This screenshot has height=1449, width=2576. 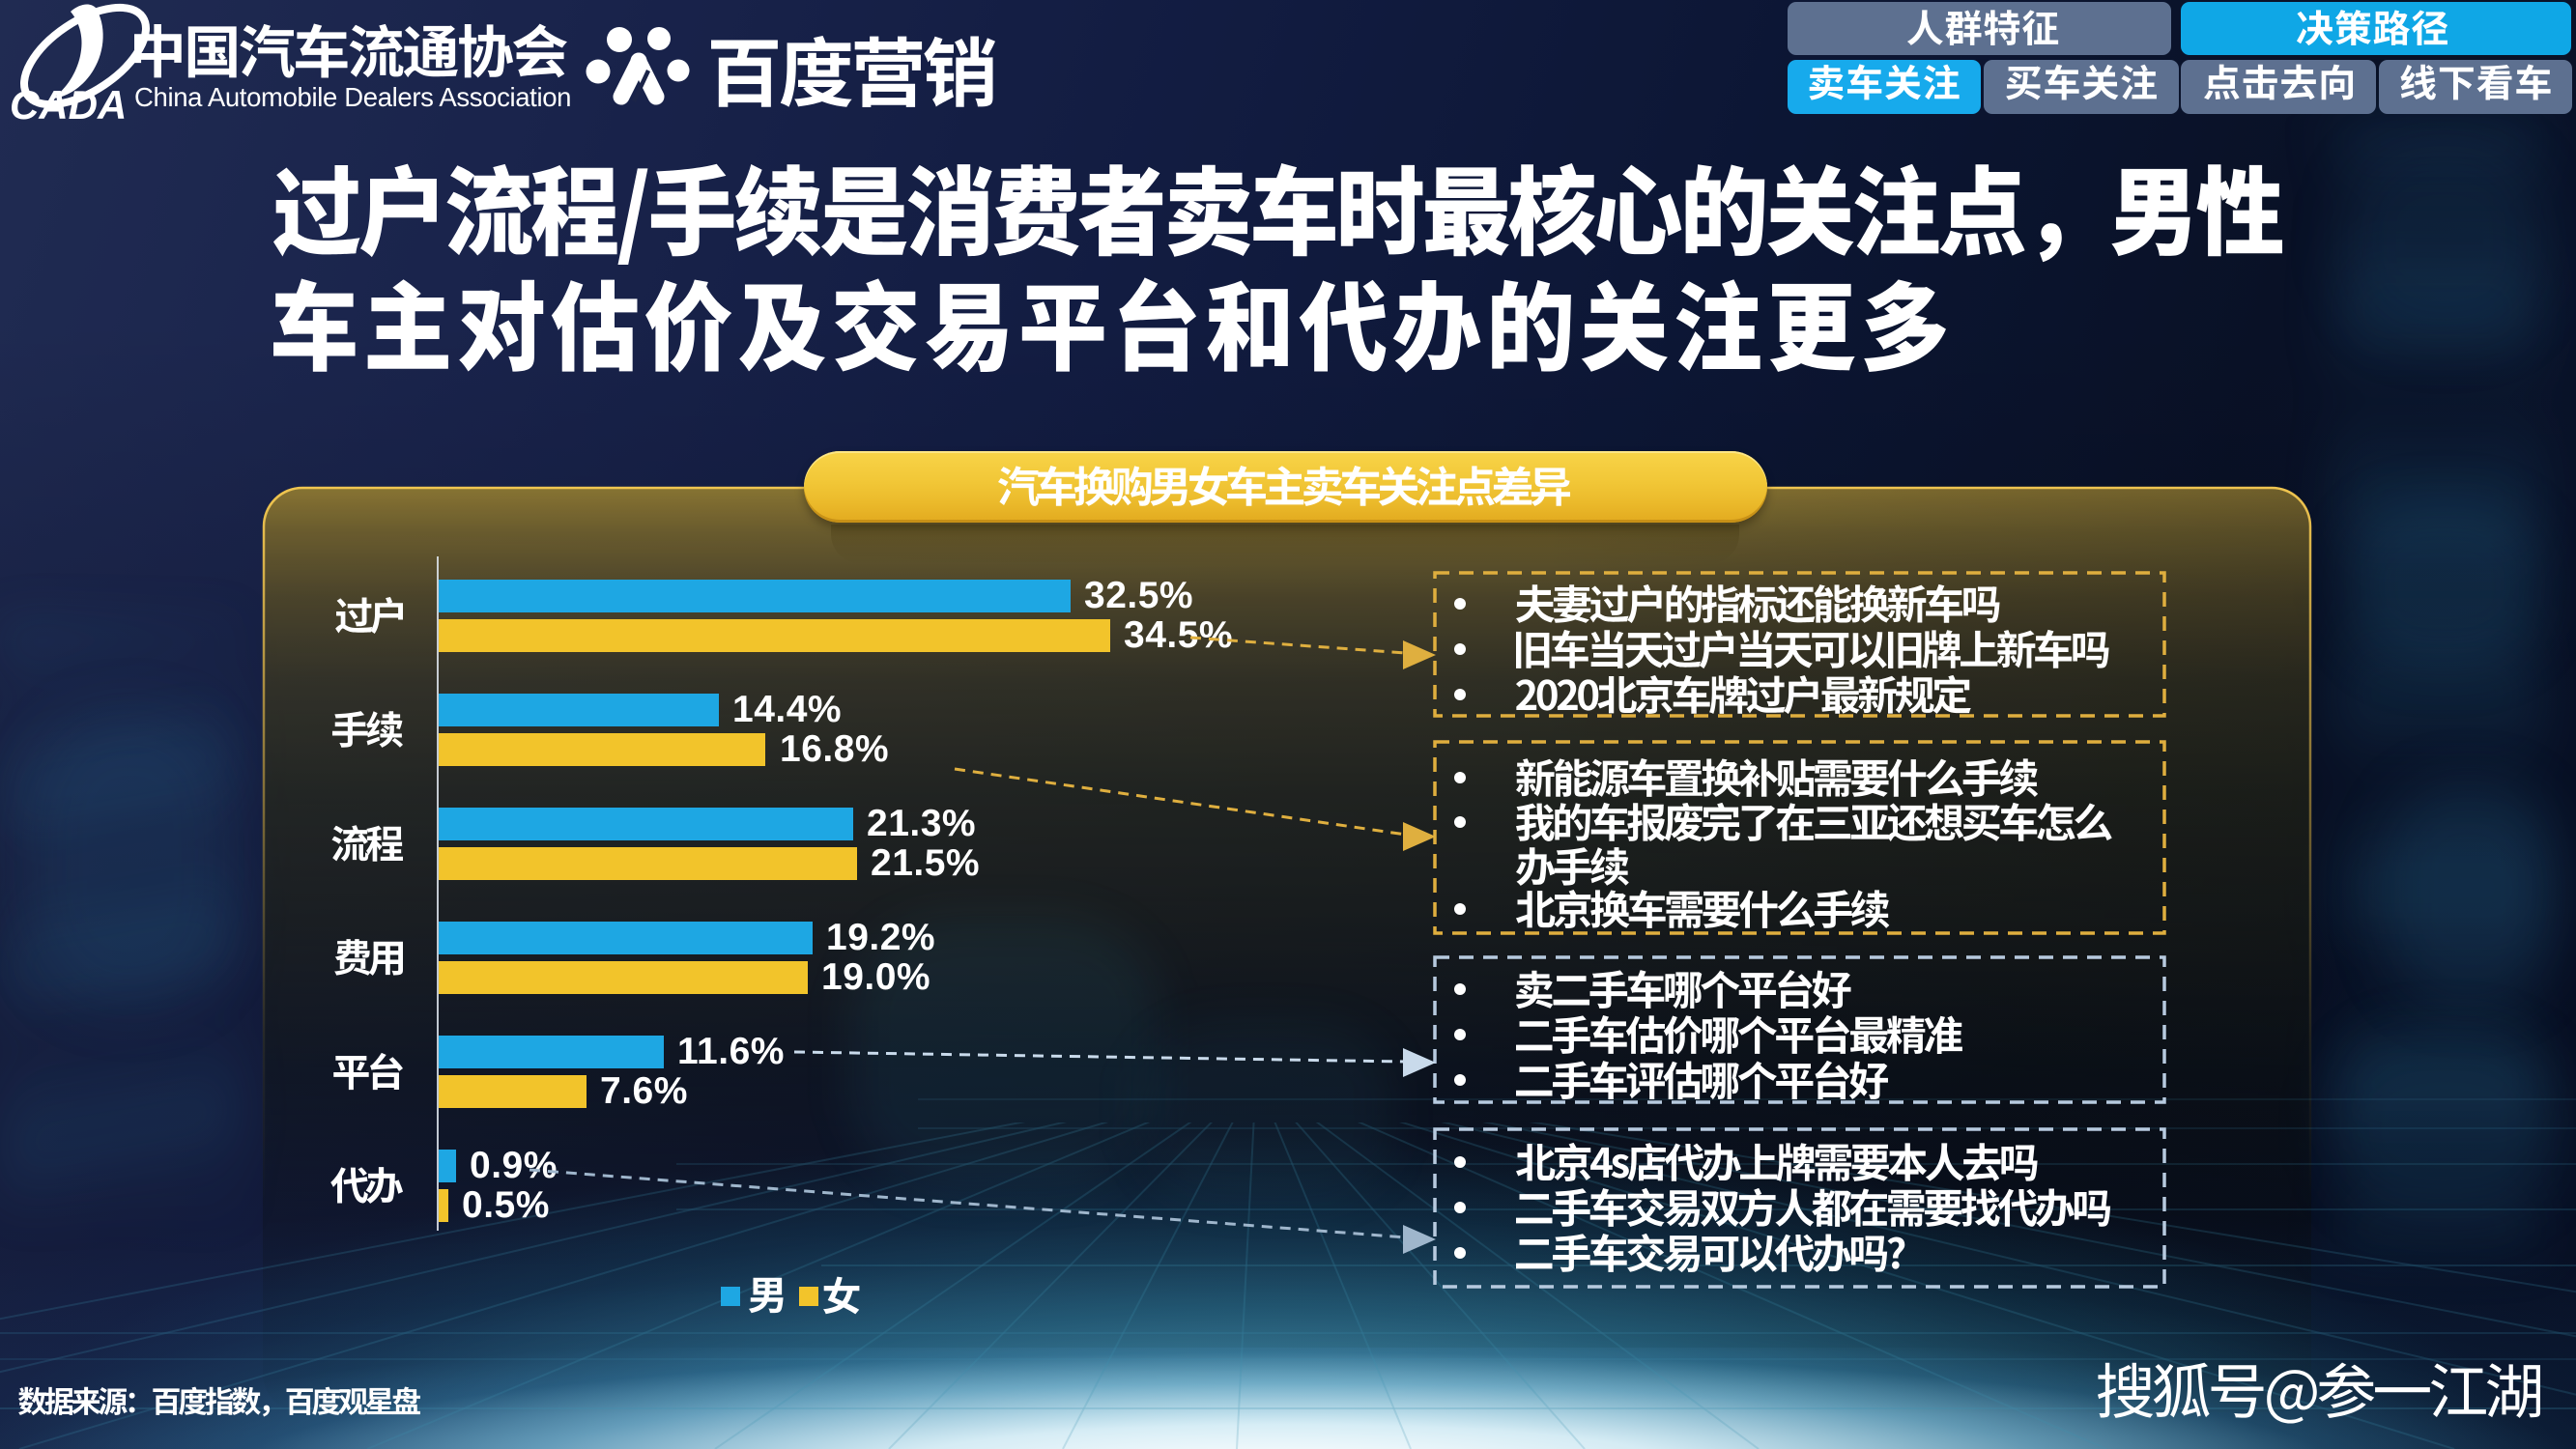 I want to click on svg-text: CADA, so click(x=69, y=105).